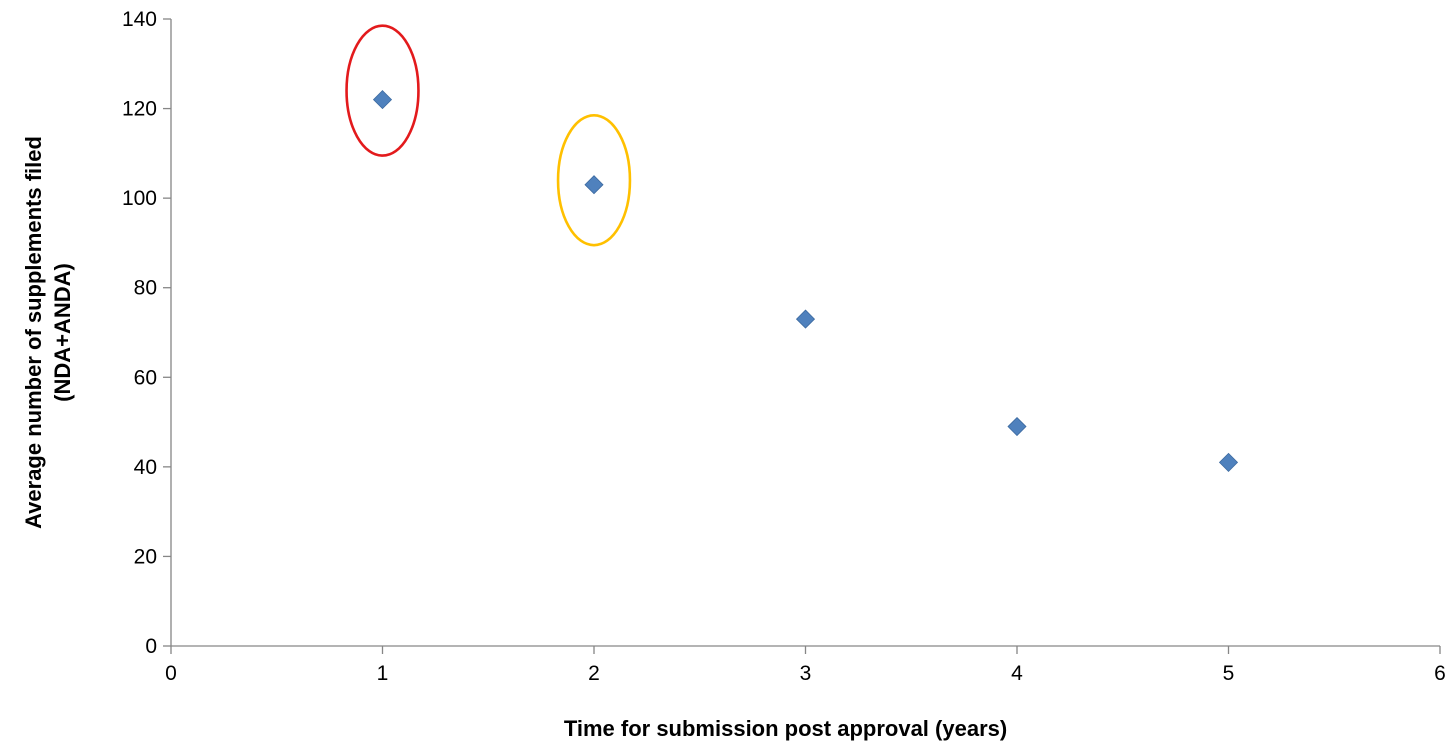  Describe the element at coordinates (594, 673) in the screenshot. I see `x-tick-label: 2` at that location.